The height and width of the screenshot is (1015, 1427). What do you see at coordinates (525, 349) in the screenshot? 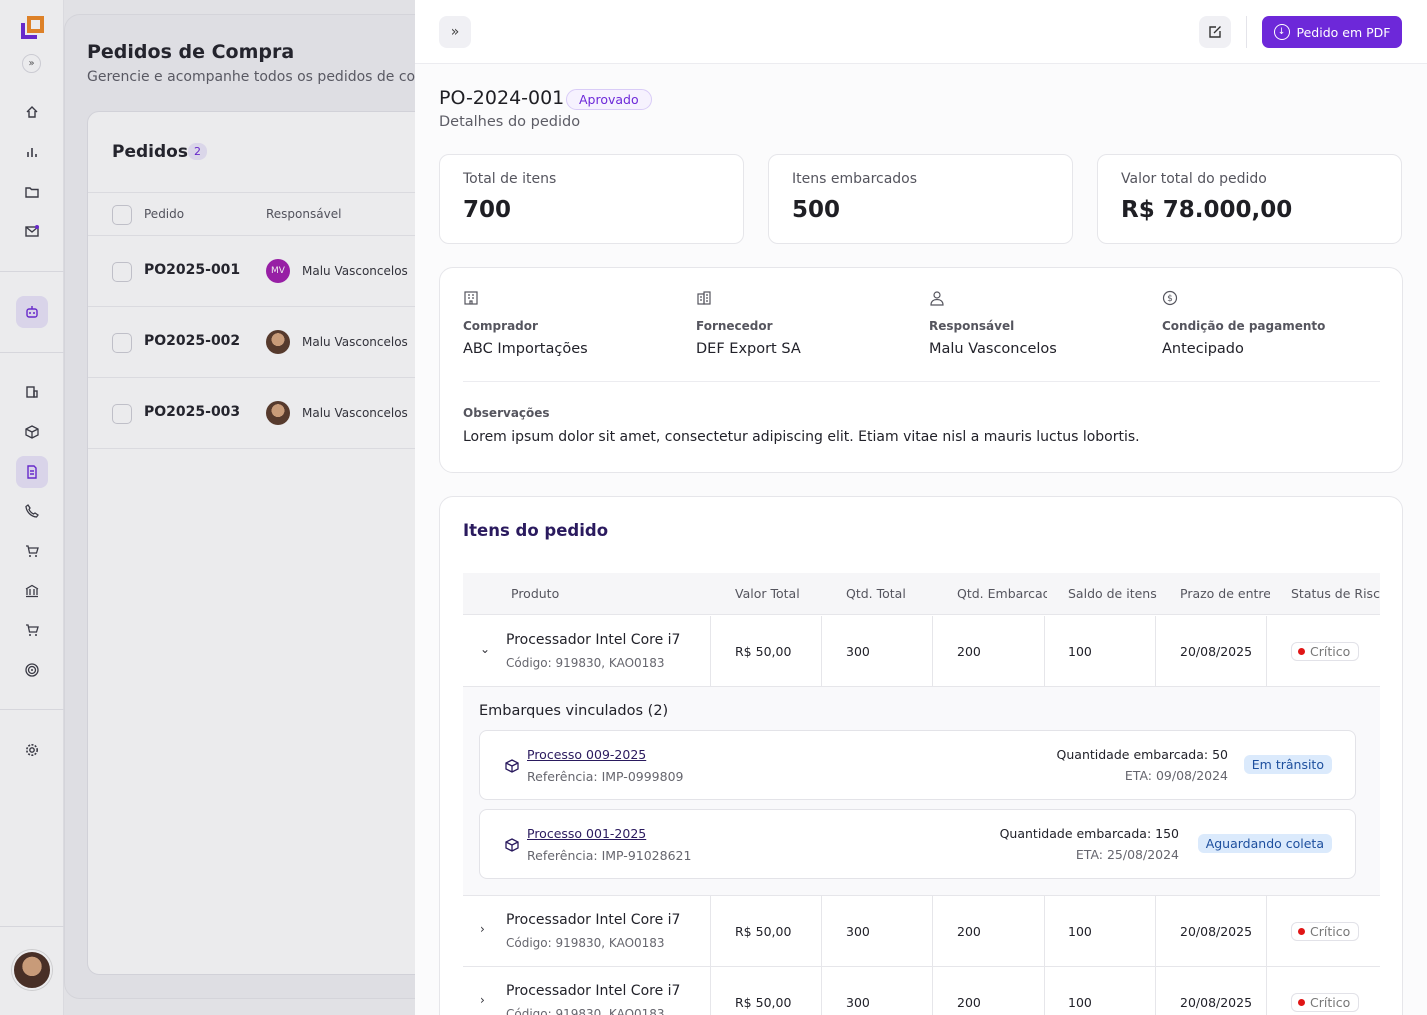
I see `field-value: ABC Importações` at bounding box center [525, 349].